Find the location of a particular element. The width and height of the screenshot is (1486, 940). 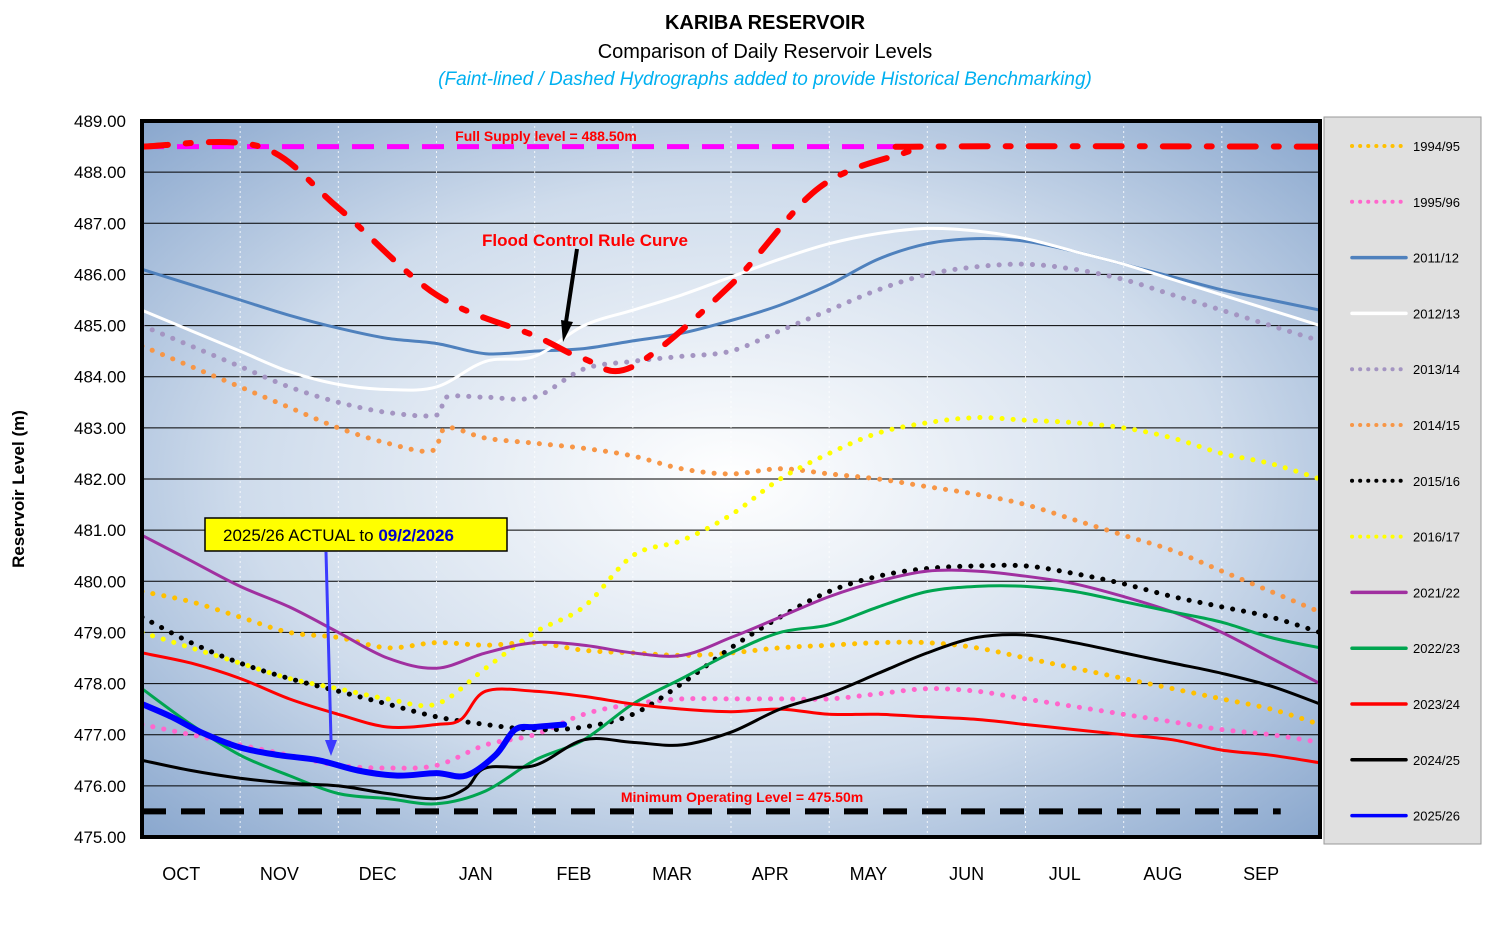

y-tick-label: 489.00 is located at coordinates (100, 121).